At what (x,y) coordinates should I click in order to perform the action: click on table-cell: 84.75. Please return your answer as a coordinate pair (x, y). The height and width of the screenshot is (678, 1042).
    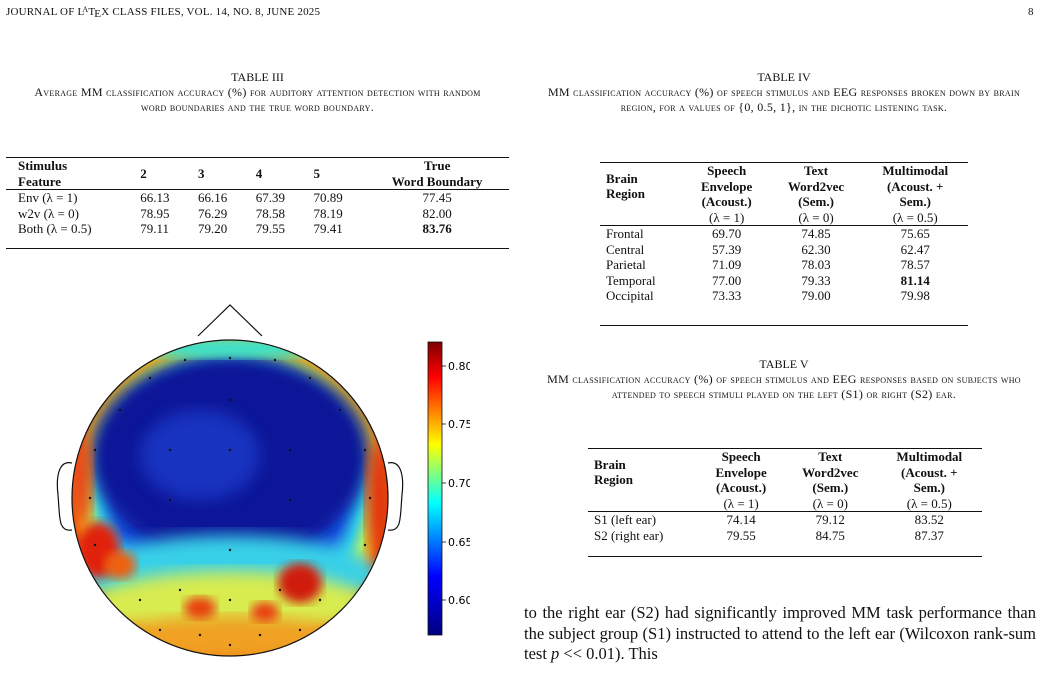
    Looking at the image, I should click on (830, 535).